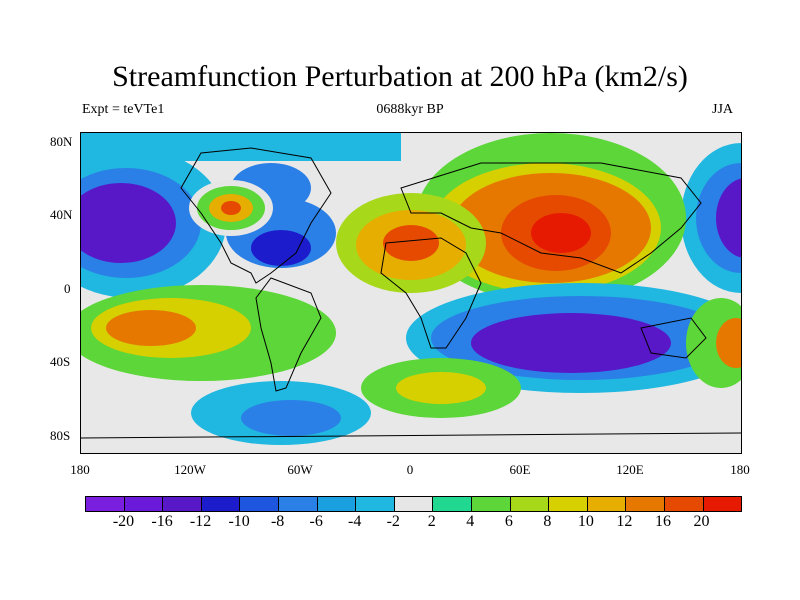 The image size is (800, 600). I want to click on colorbar-label: 20, so click(701, 521).